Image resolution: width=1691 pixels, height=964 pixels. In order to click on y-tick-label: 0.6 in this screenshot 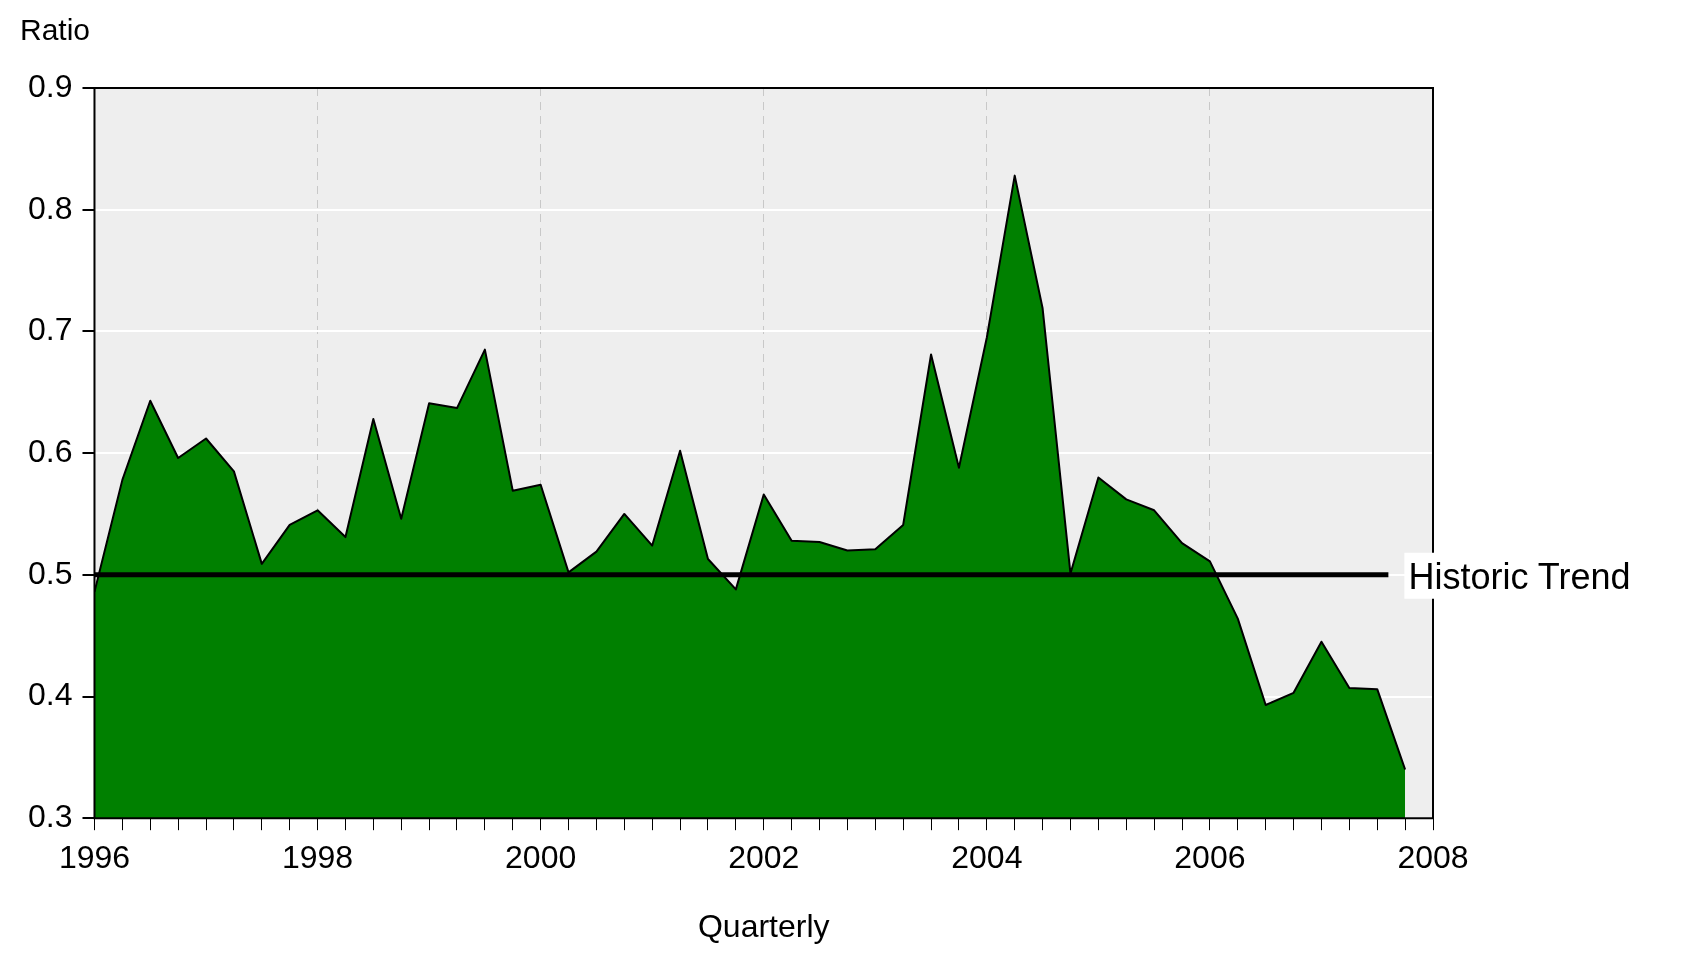, I will do `click(50, 450)`.